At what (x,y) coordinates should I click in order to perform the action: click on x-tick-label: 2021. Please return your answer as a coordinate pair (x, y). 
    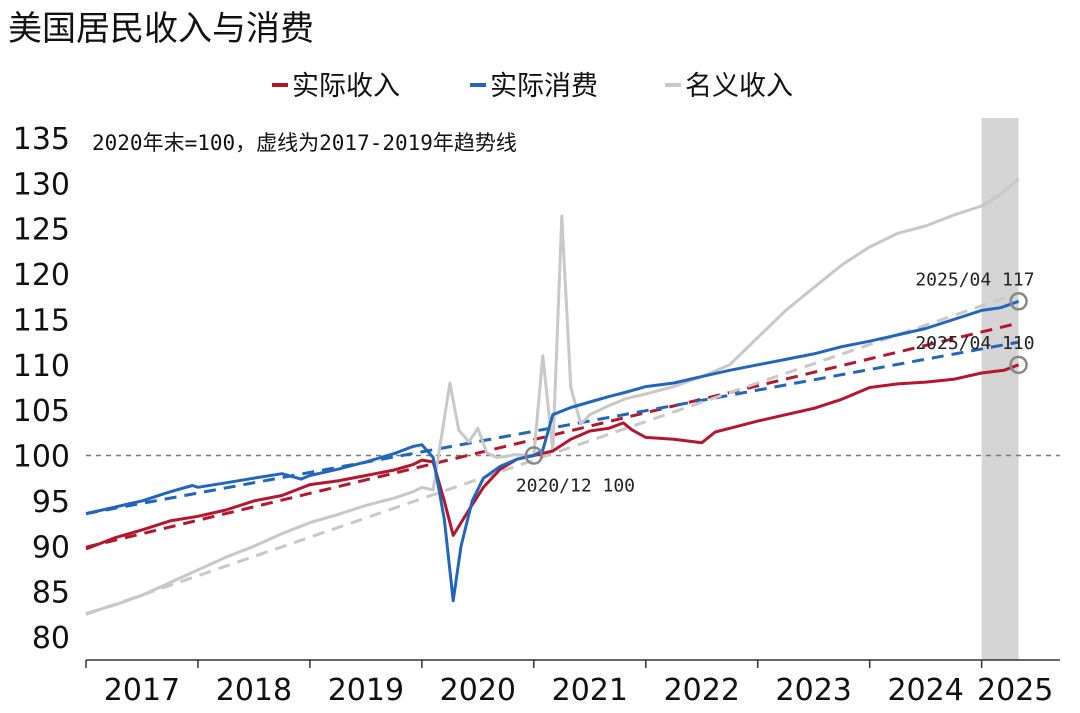
    Looking at the image, I should click on (590, 690).